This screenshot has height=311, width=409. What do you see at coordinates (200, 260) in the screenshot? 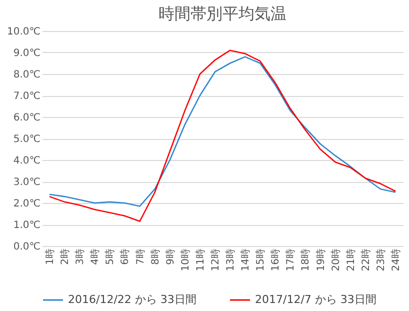
I see `x-tick-label: 11時` at bounding box center [200, 260].